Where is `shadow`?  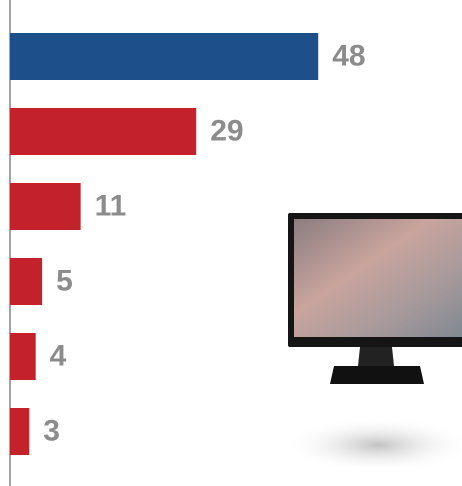 shadow is located at coordinates (372, 445).